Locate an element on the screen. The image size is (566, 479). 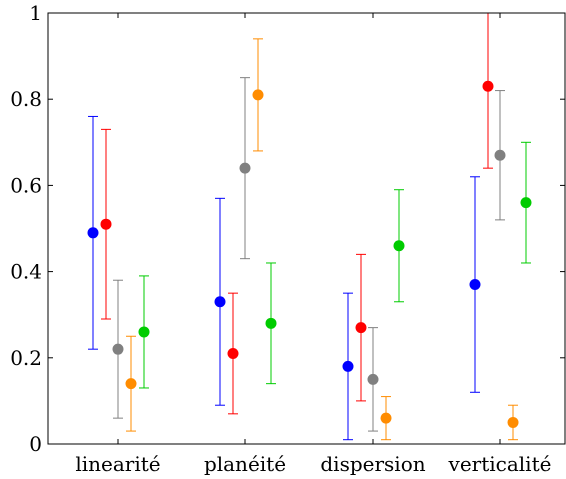
x-tick-label: planéité is located at coordinates (245, 464).